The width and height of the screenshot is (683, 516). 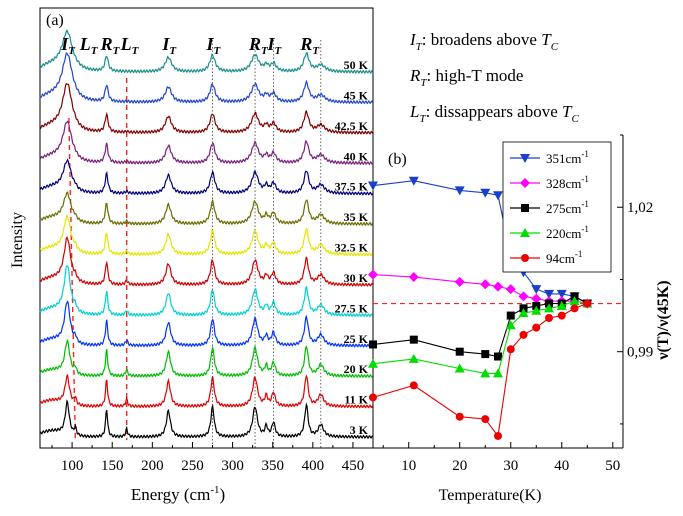 What do you see at coordinates (640, 208) in the screenshot?
I see `y-tick-label: 1,02` at bounding box center [640, 208].